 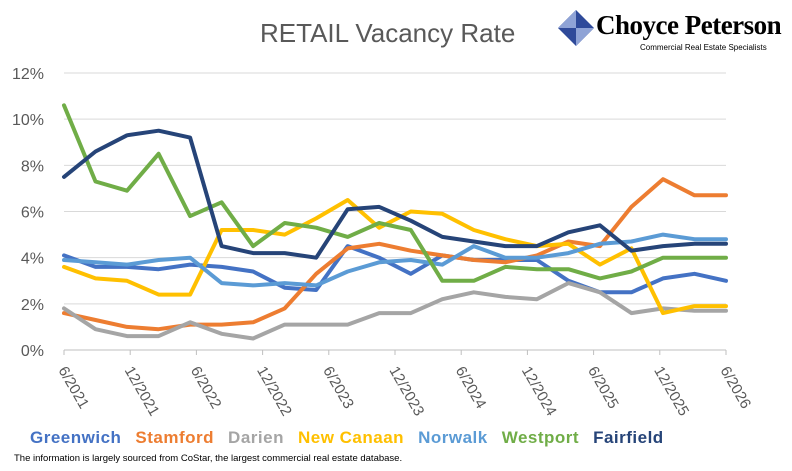 I want to click on series-line-greenwich, so click(x=395, y=269).